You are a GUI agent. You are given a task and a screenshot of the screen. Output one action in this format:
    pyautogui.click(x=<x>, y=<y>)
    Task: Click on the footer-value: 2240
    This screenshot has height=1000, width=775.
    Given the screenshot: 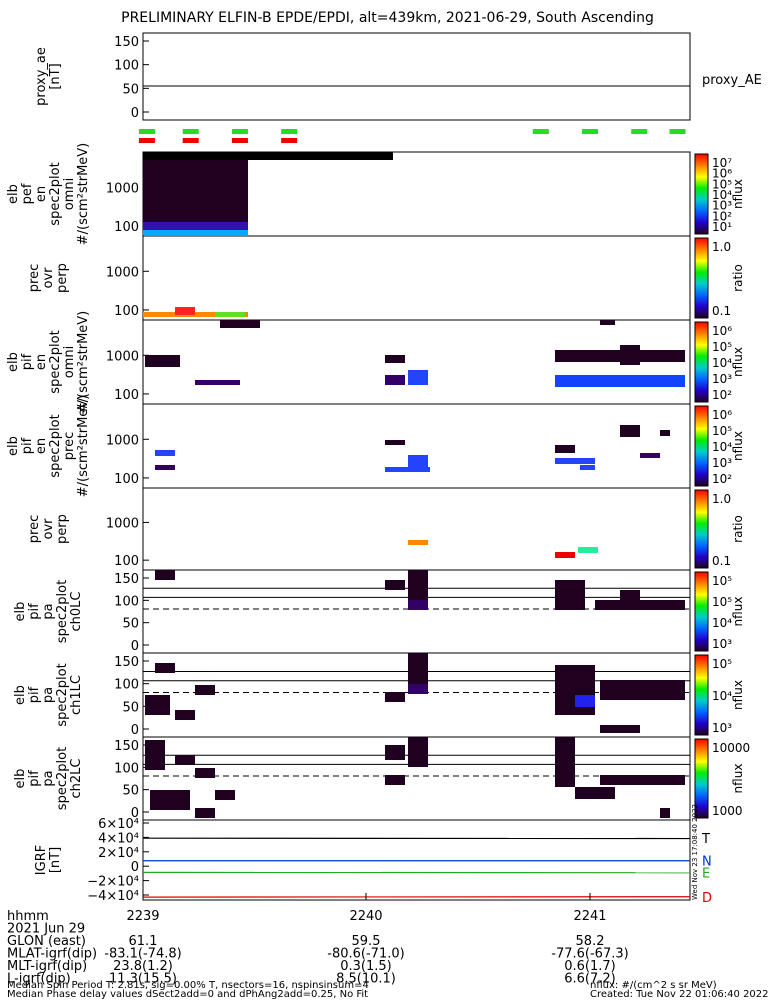 What is the action you would take?
    pyautogui.click(x=365, y=916)
    